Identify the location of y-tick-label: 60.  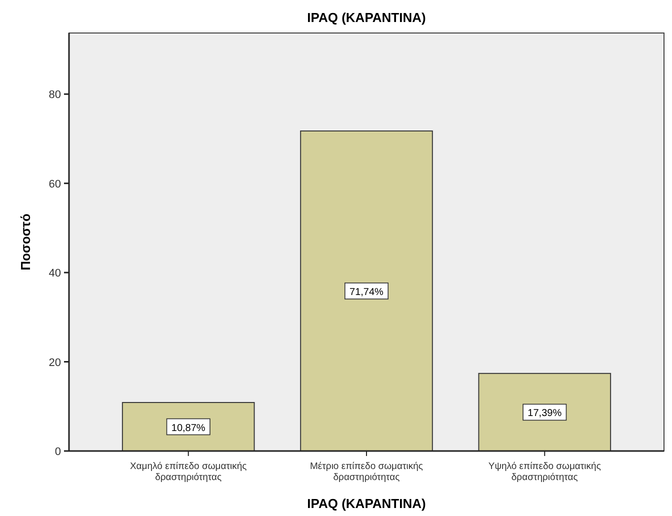
(54, 184).